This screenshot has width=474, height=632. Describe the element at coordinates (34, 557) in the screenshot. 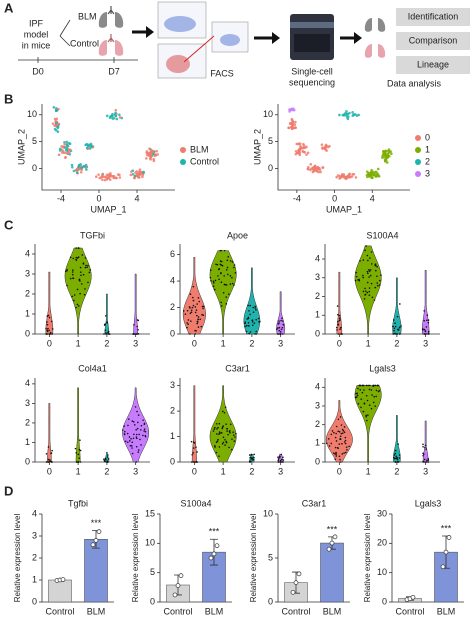

I see `y-tick-label: 2` at that location.